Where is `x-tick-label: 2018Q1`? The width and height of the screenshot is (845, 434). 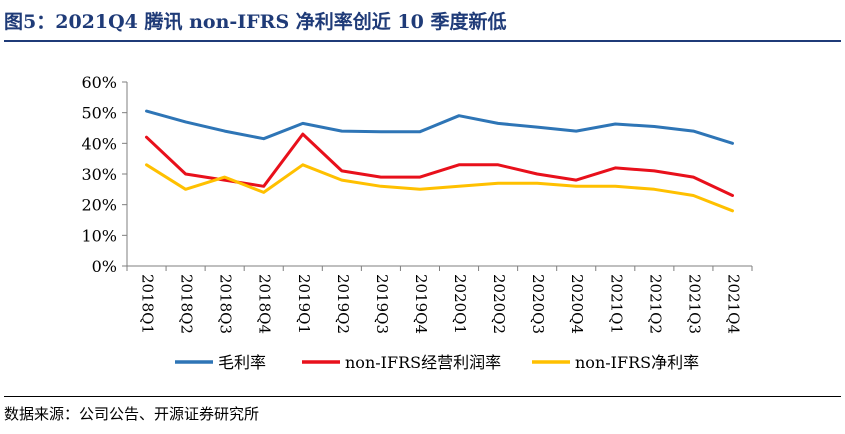
x-tick-label: 2018Q1 is located at coordinates (148, 304).